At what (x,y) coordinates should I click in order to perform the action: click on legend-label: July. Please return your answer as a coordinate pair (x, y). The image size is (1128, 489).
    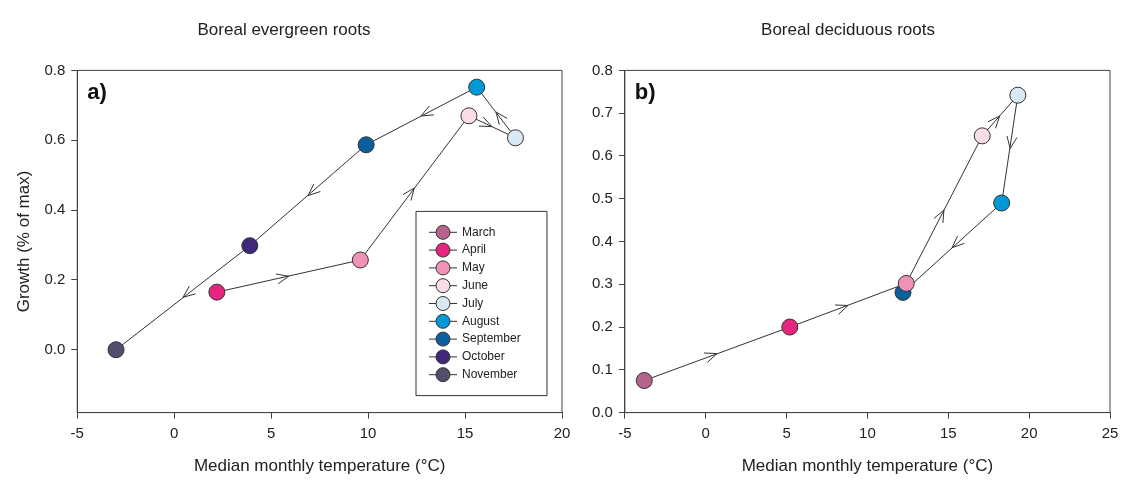
    Looking at the image, I should click on (473, 302).